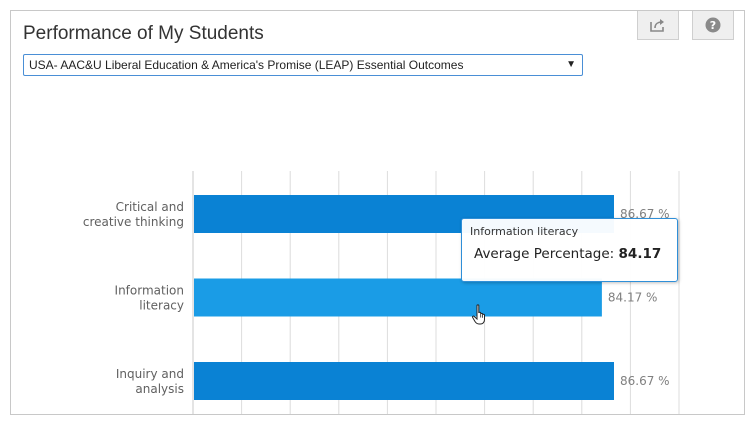 This screenshot has width=754, height=423. Describe the element at coordinates (524, 231) in the screenshot. I see `tooltip-series-name: Information literacy` at that location.